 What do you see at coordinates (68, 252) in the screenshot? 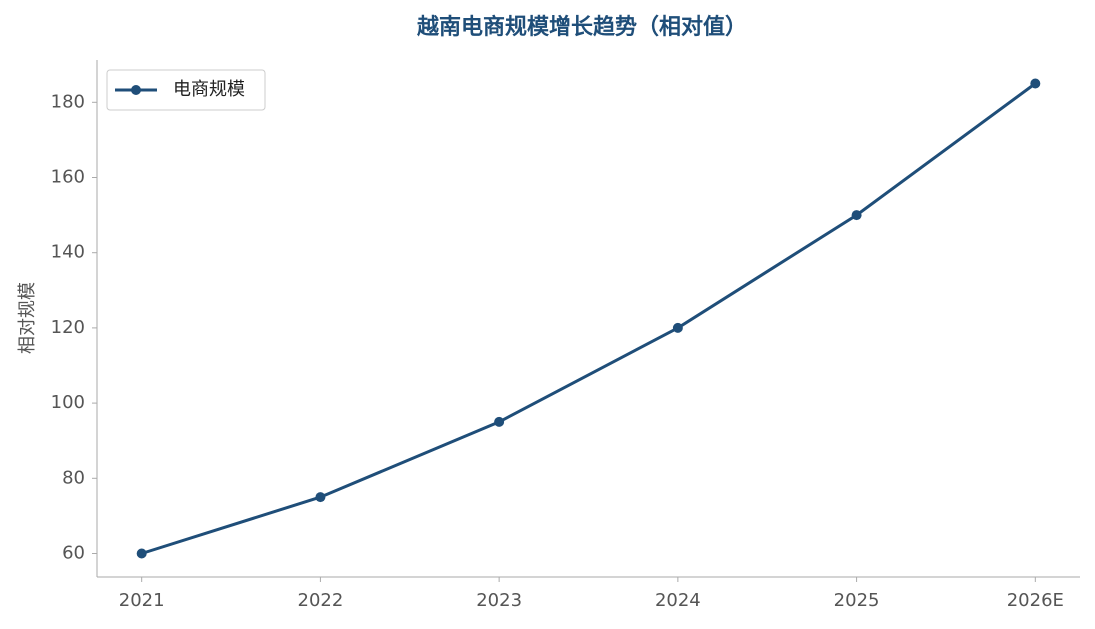
I see `y-tick-label: 140` at bounding box center [68, 252].